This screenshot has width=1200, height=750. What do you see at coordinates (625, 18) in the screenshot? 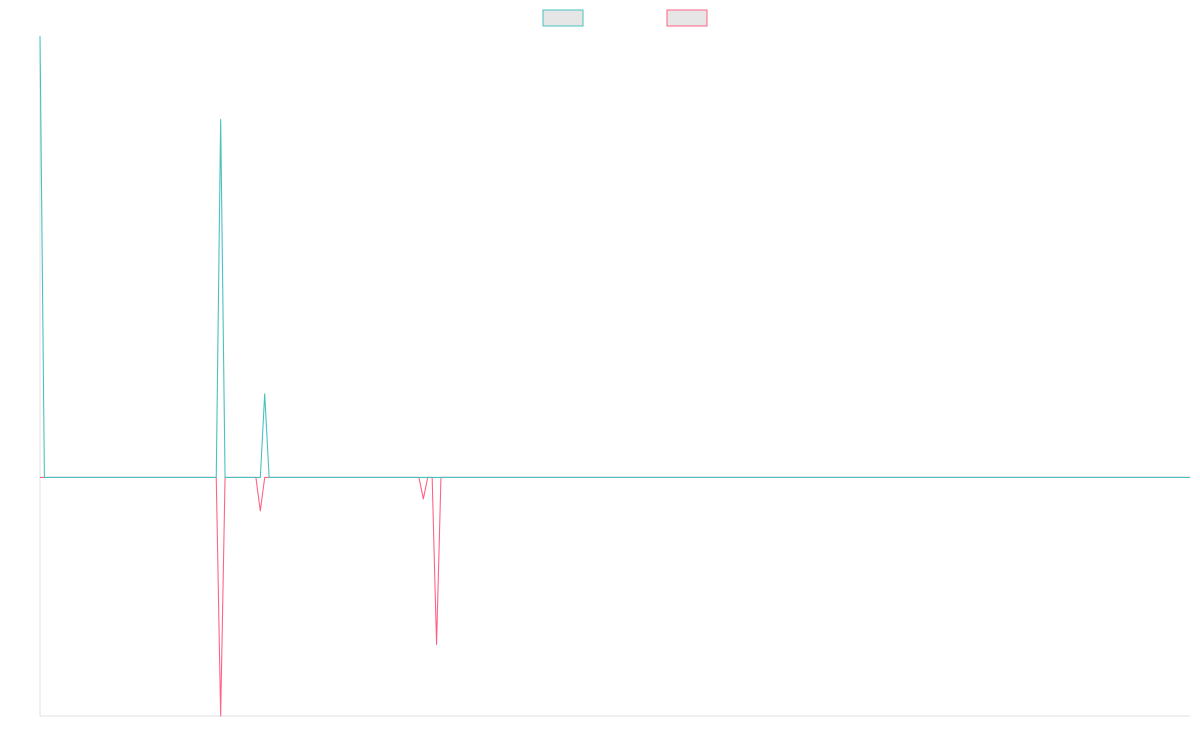
I see `legend` at bounding box center [625, 18].